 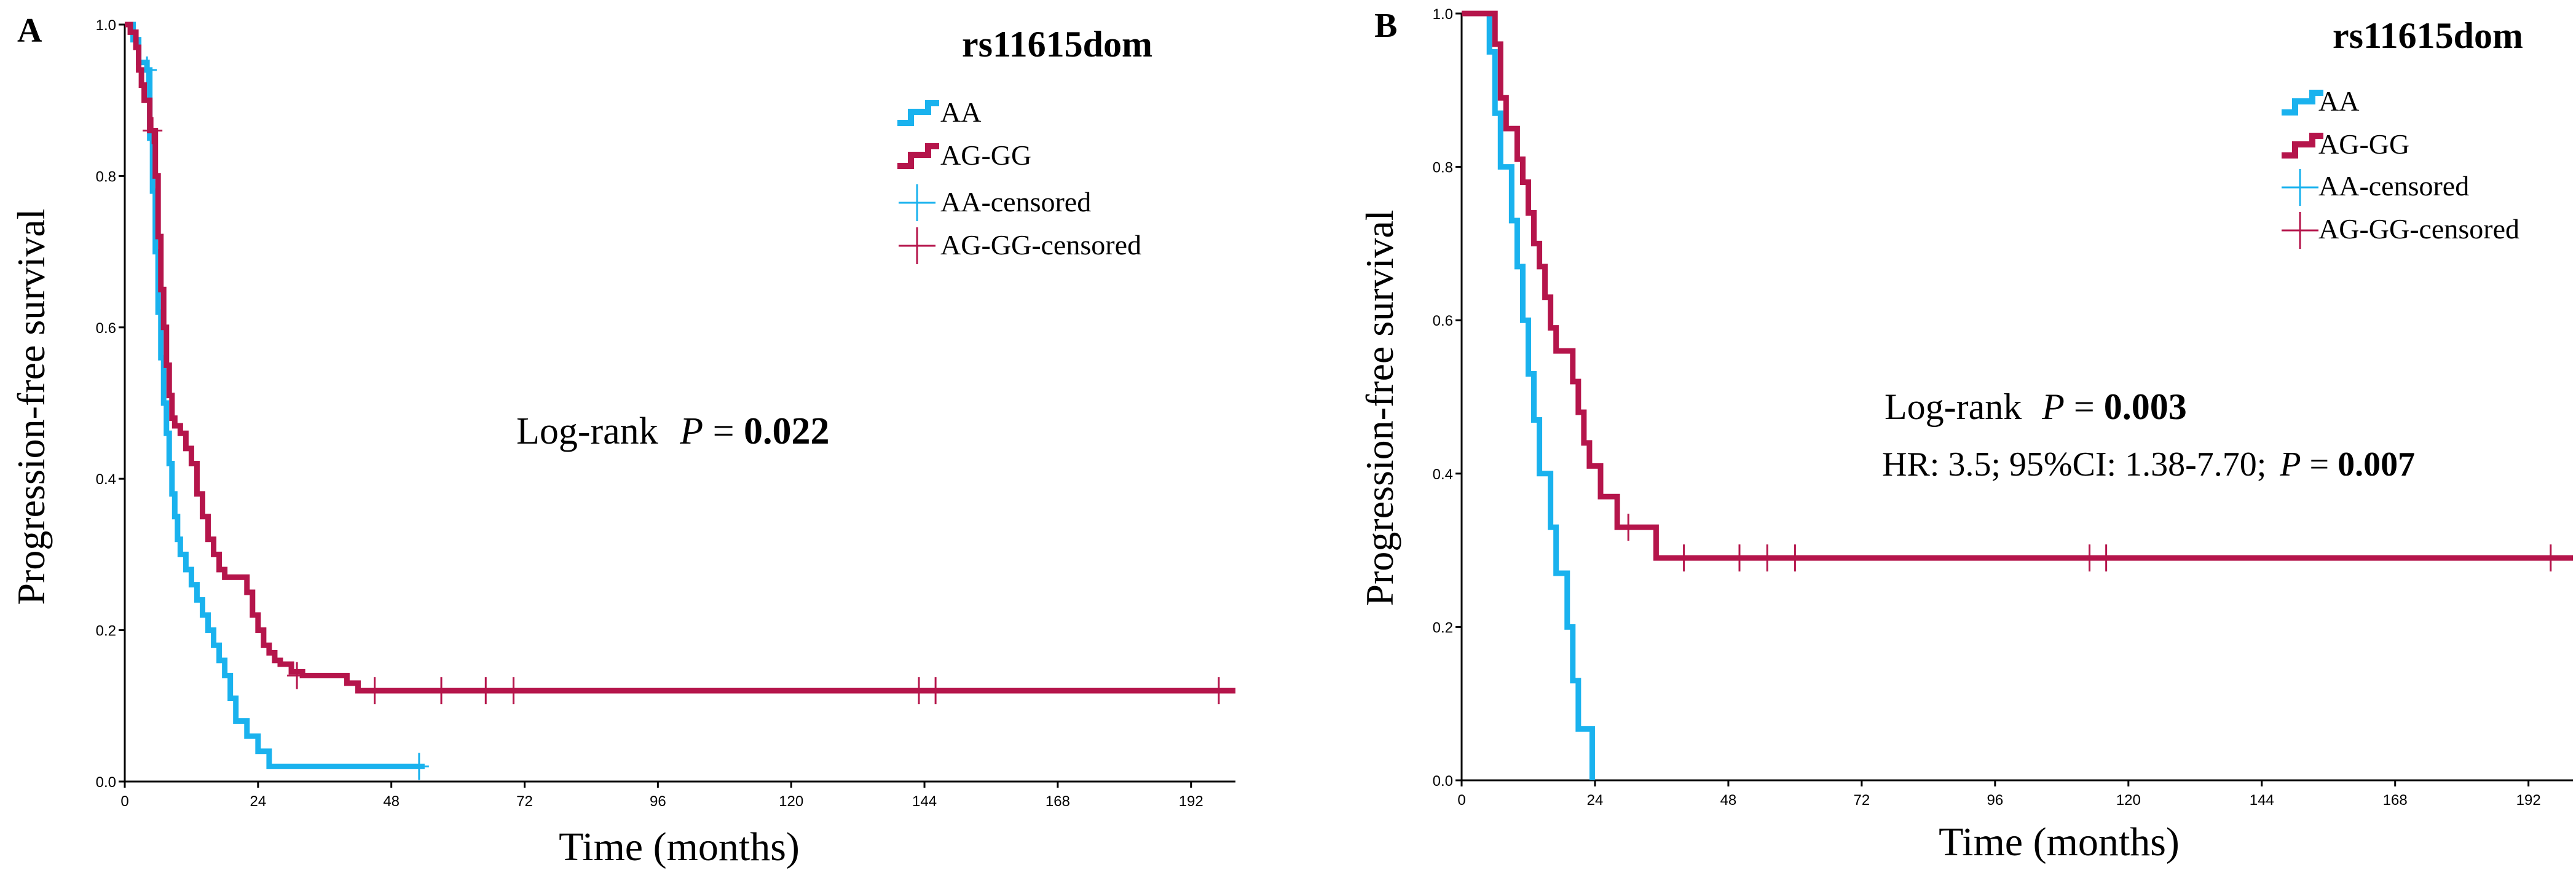 What do you see at coordinates (673, 431) in the screenshot?
I see `logrank-annotation-a: Log-rank P = 0.022` at bounding box center [673, 431].